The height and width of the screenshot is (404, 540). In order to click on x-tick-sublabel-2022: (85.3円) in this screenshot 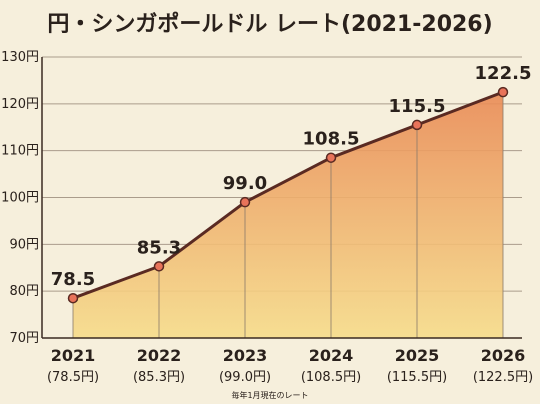, I will do `click(159, 377)`.